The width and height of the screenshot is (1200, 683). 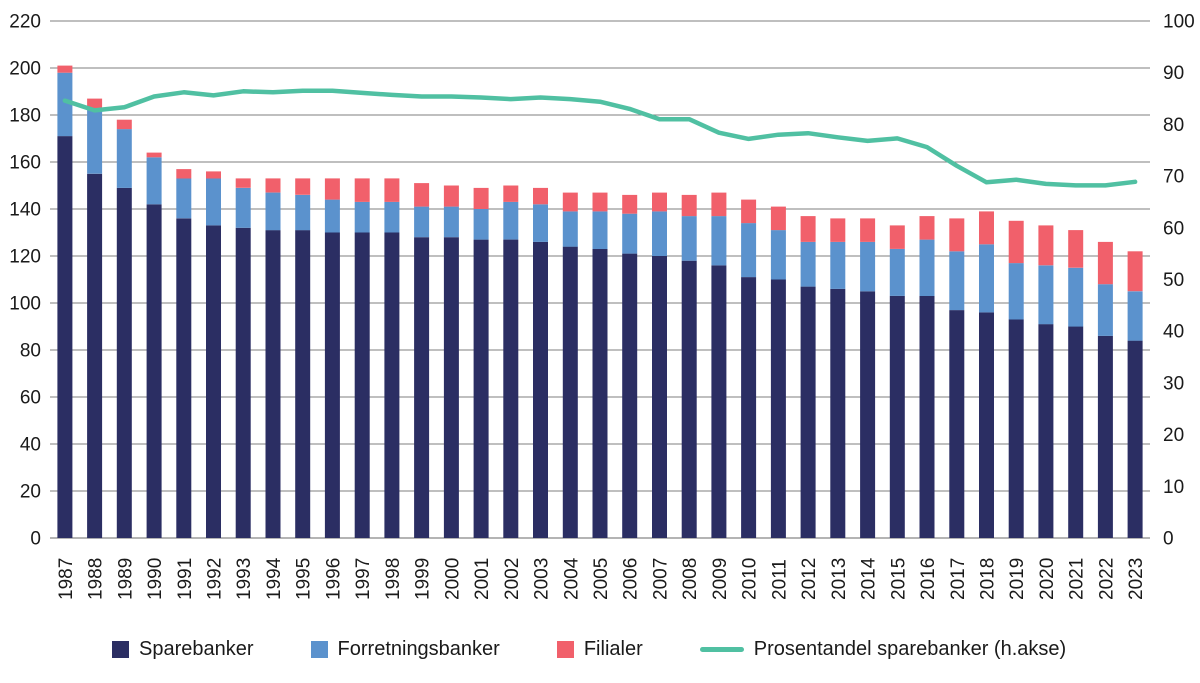 What do you see at coordinates (1173, 383) in the screenshot?
I see `right-tick-label: 30` at bounding box center [1173, 383].